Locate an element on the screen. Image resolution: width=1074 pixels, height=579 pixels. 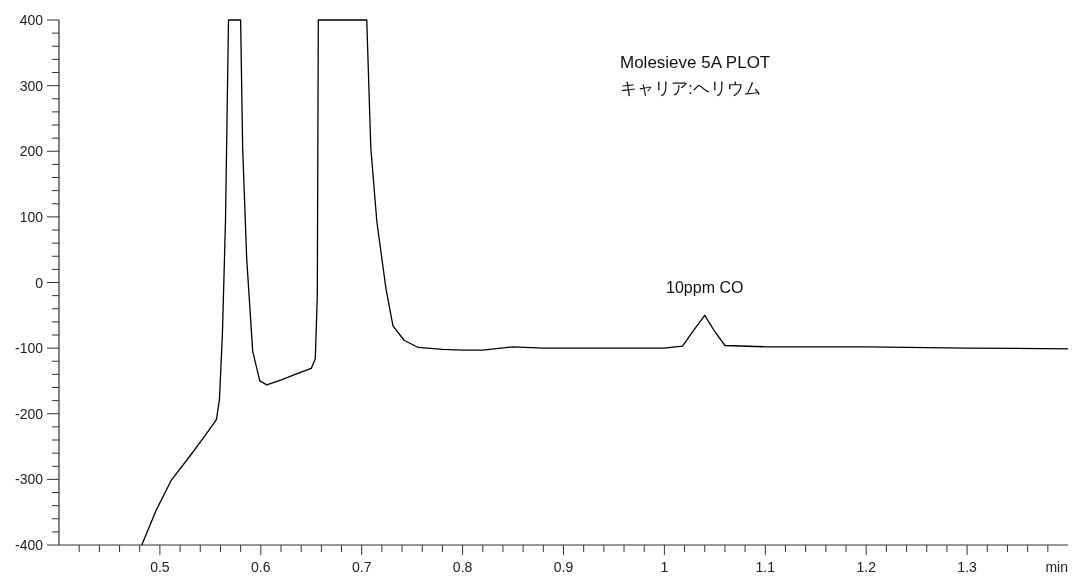
x-tick-label: 1.1 is located at coordinates (765, 567).